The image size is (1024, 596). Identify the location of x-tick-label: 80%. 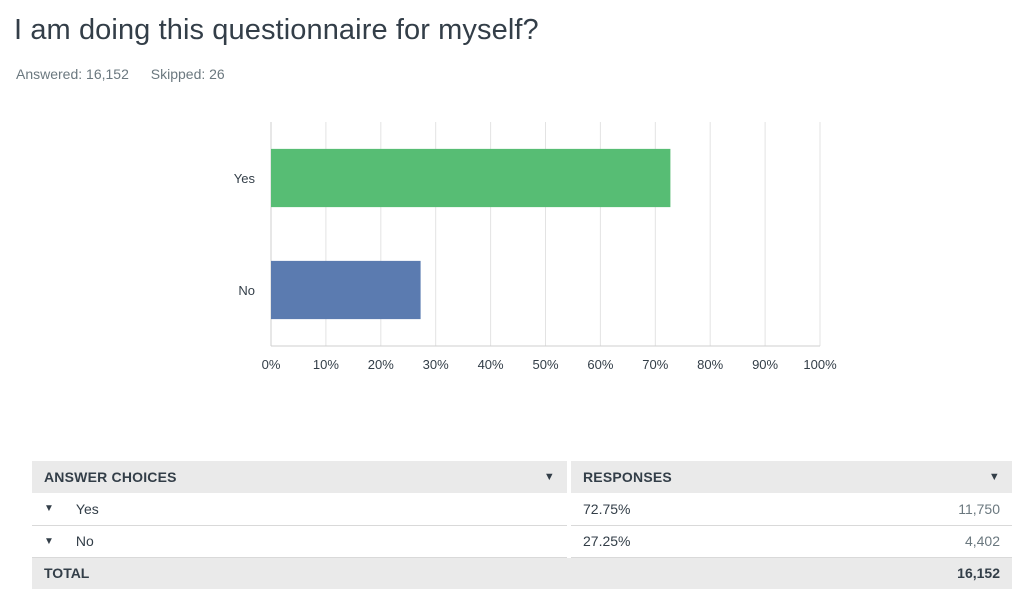
(710, 364).